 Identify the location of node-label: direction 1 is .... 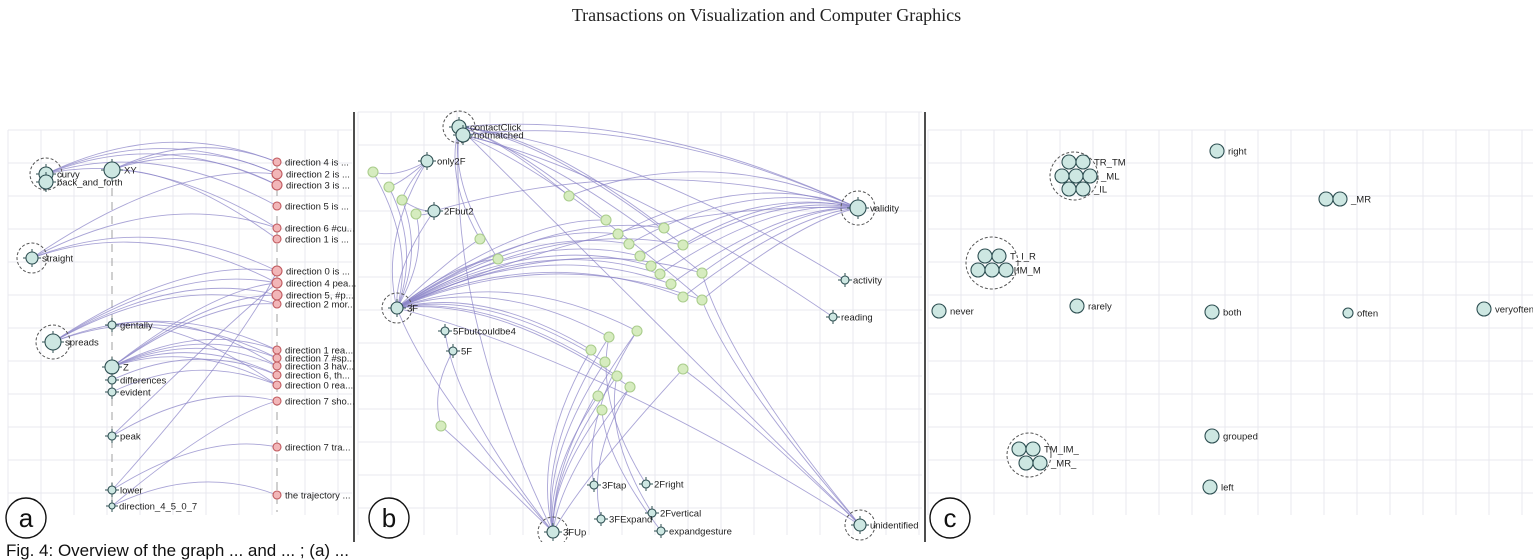
(317, 240).